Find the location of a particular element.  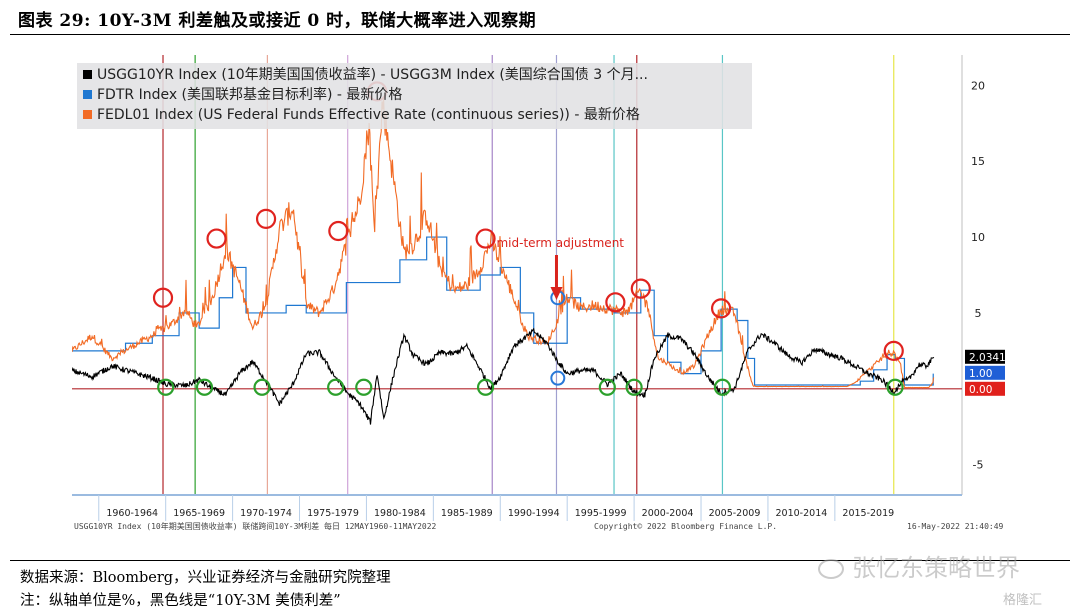

last-value-label: 1.00 is located at coordinates (980, 374).